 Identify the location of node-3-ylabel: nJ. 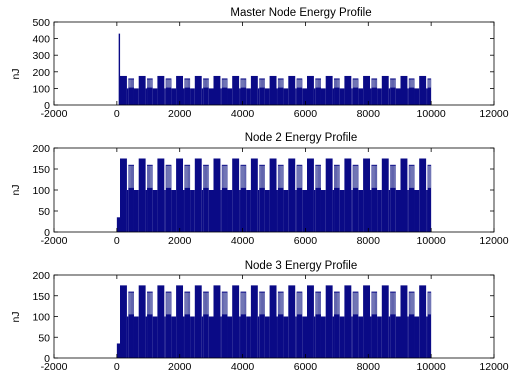
(16, 316).